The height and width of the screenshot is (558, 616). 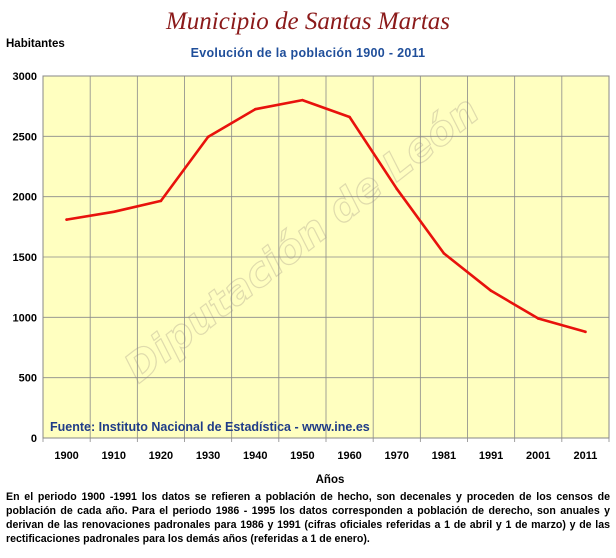 I want to click on x-tick-label: 1991, so click(x=491, y=456).